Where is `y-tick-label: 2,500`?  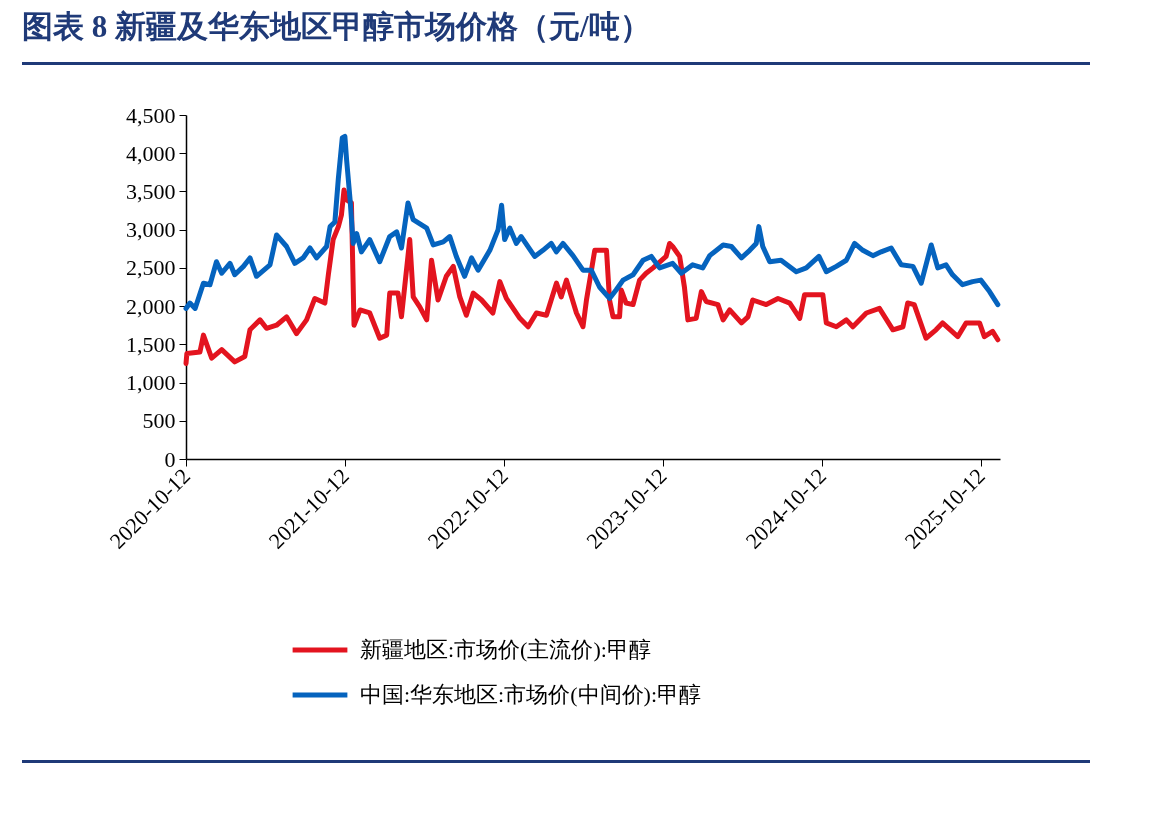 y-tick-label: 2,500 is located at coordinates (151, 268).